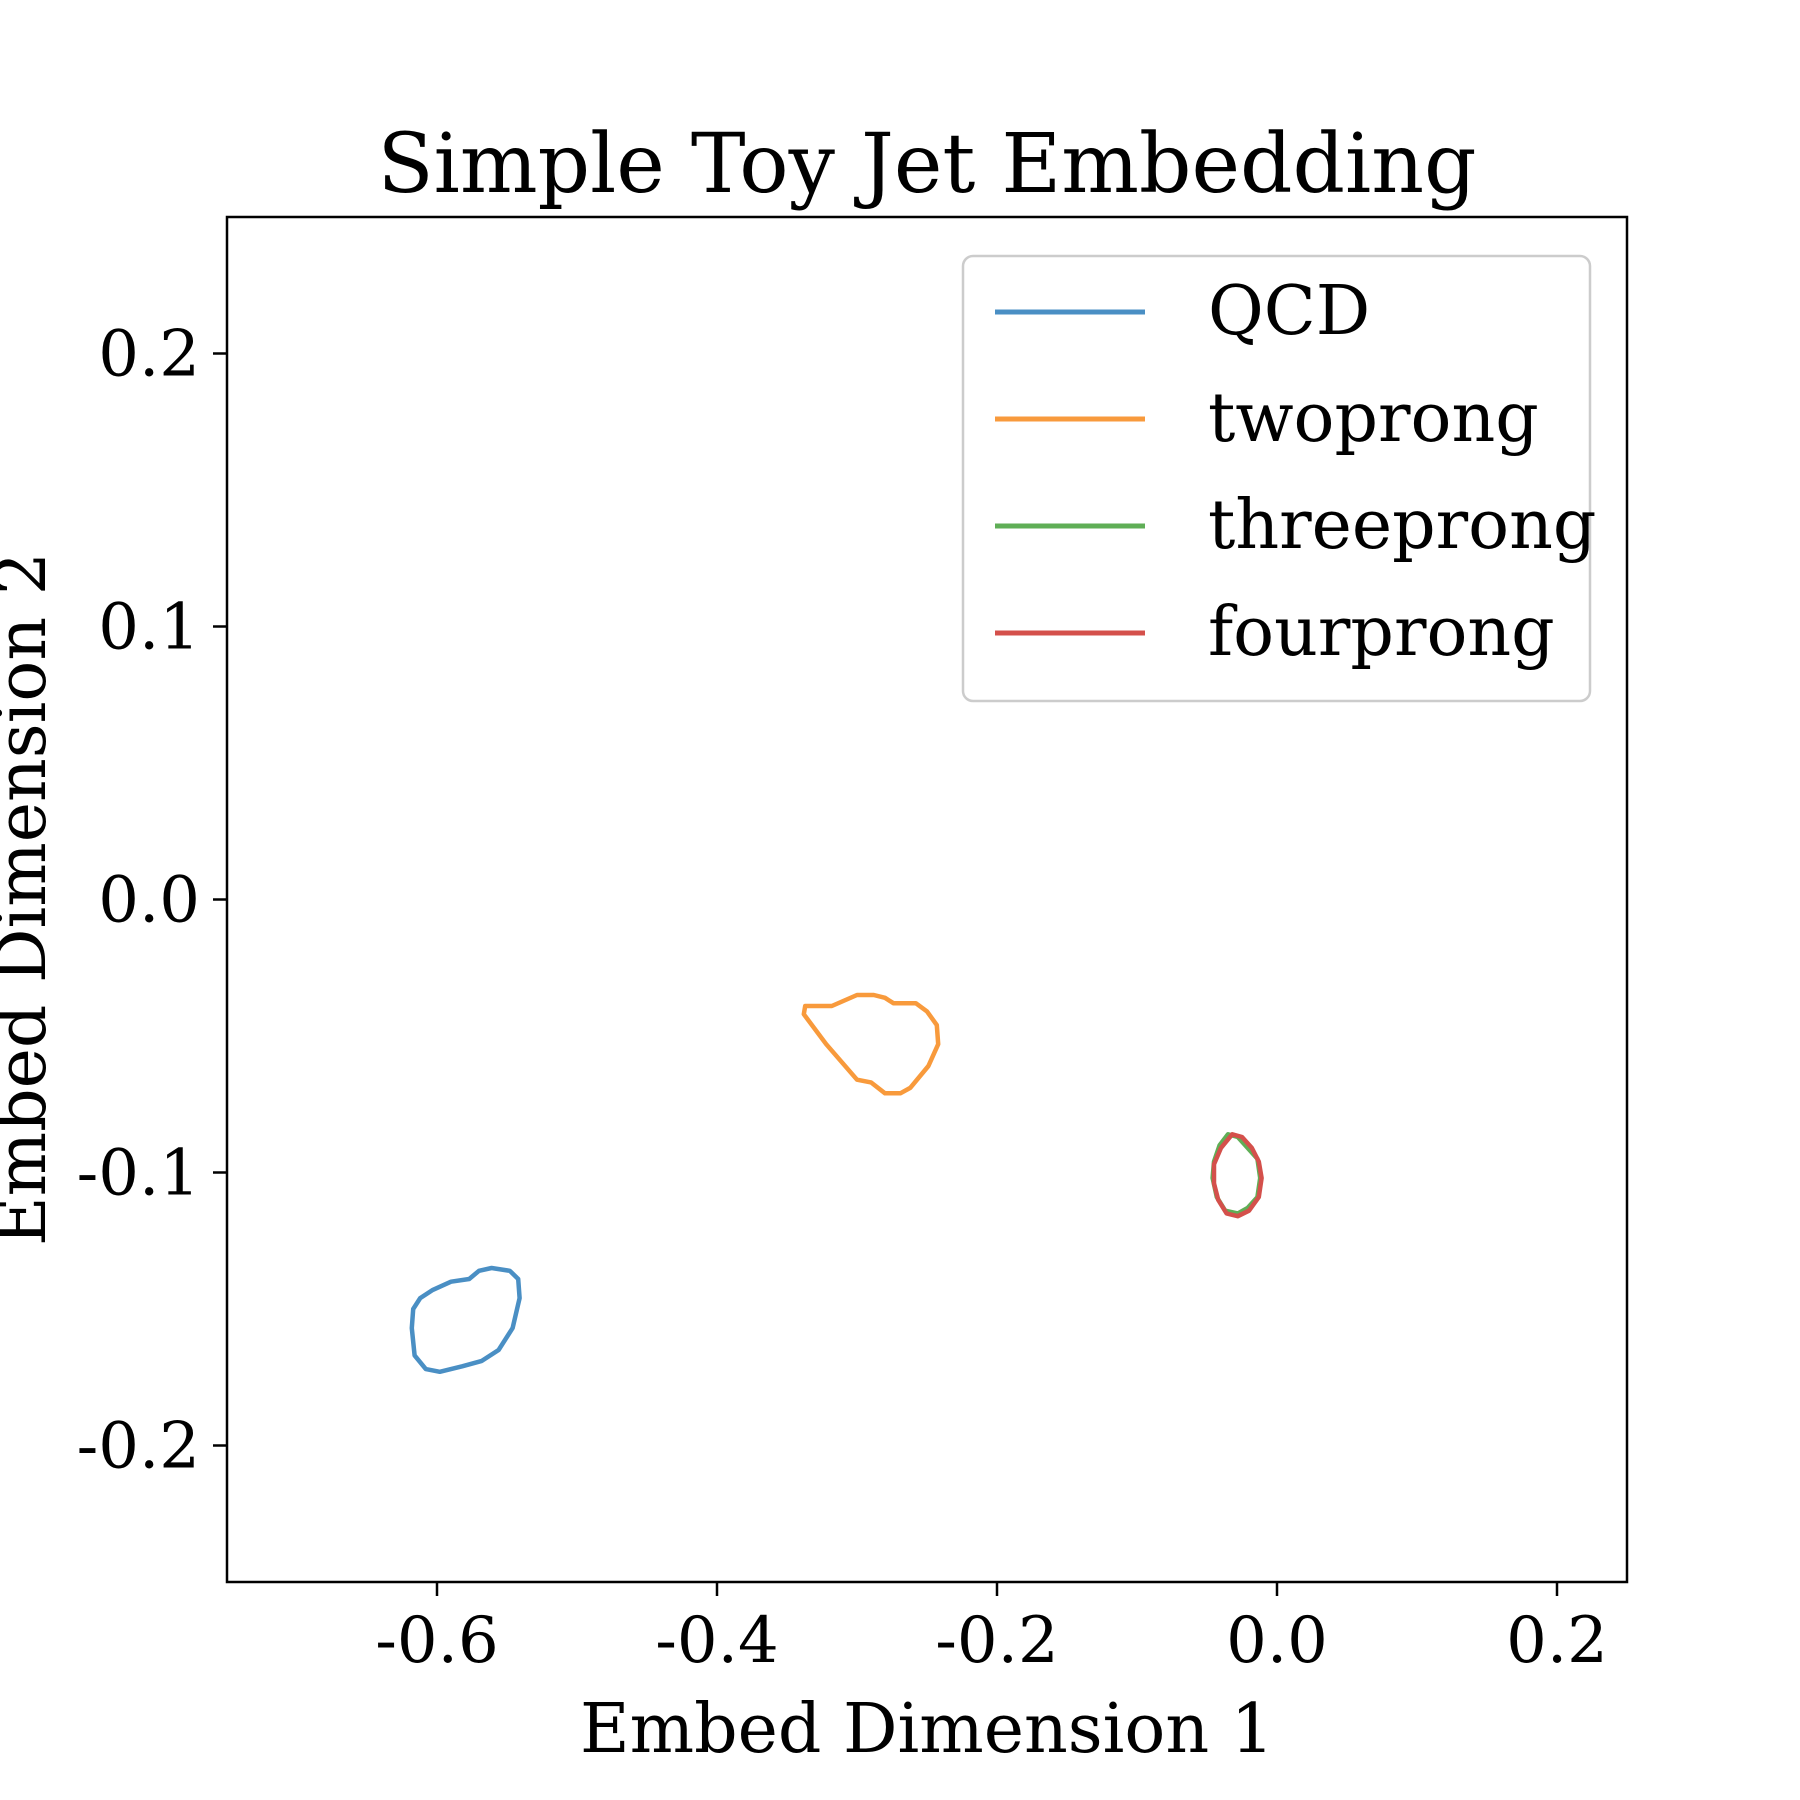 Image resolution: width=1800 pixels, height=1800 pixels. I want to click on x-axis-ticks: -0.6 -0.4 -0.2 0.0 0.2, so click(991, 1630).